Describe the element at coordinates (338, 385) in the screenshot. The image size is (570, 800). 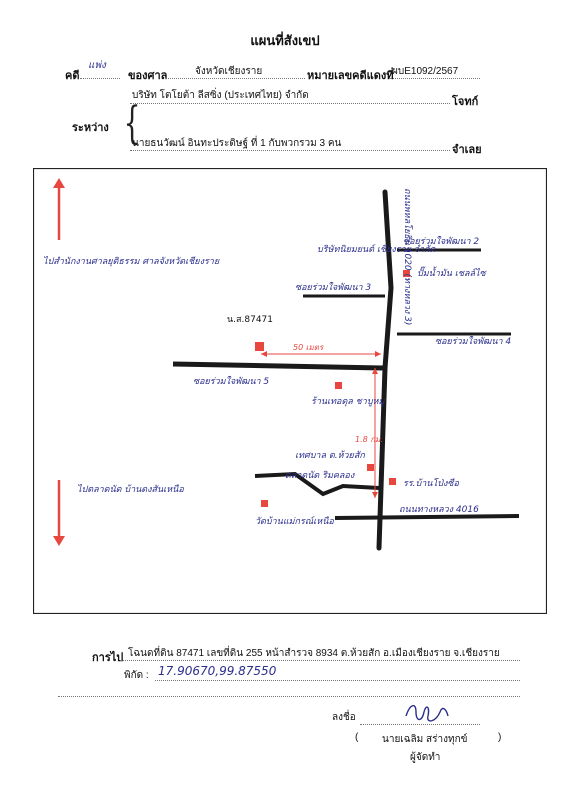
I see `shop-marker` at that location.